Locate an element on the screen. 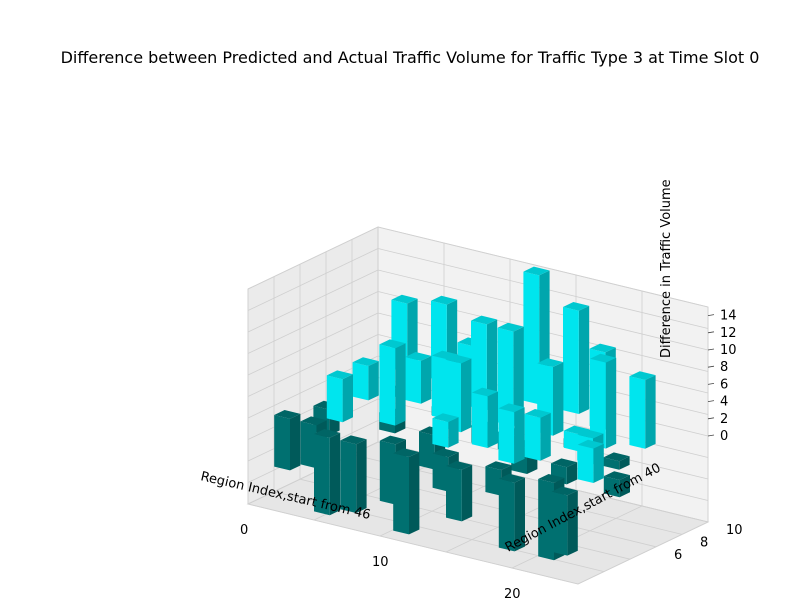 This screenshot has height=600, width=800. z-tick-label: 10 is located at coordinates (728, 350).